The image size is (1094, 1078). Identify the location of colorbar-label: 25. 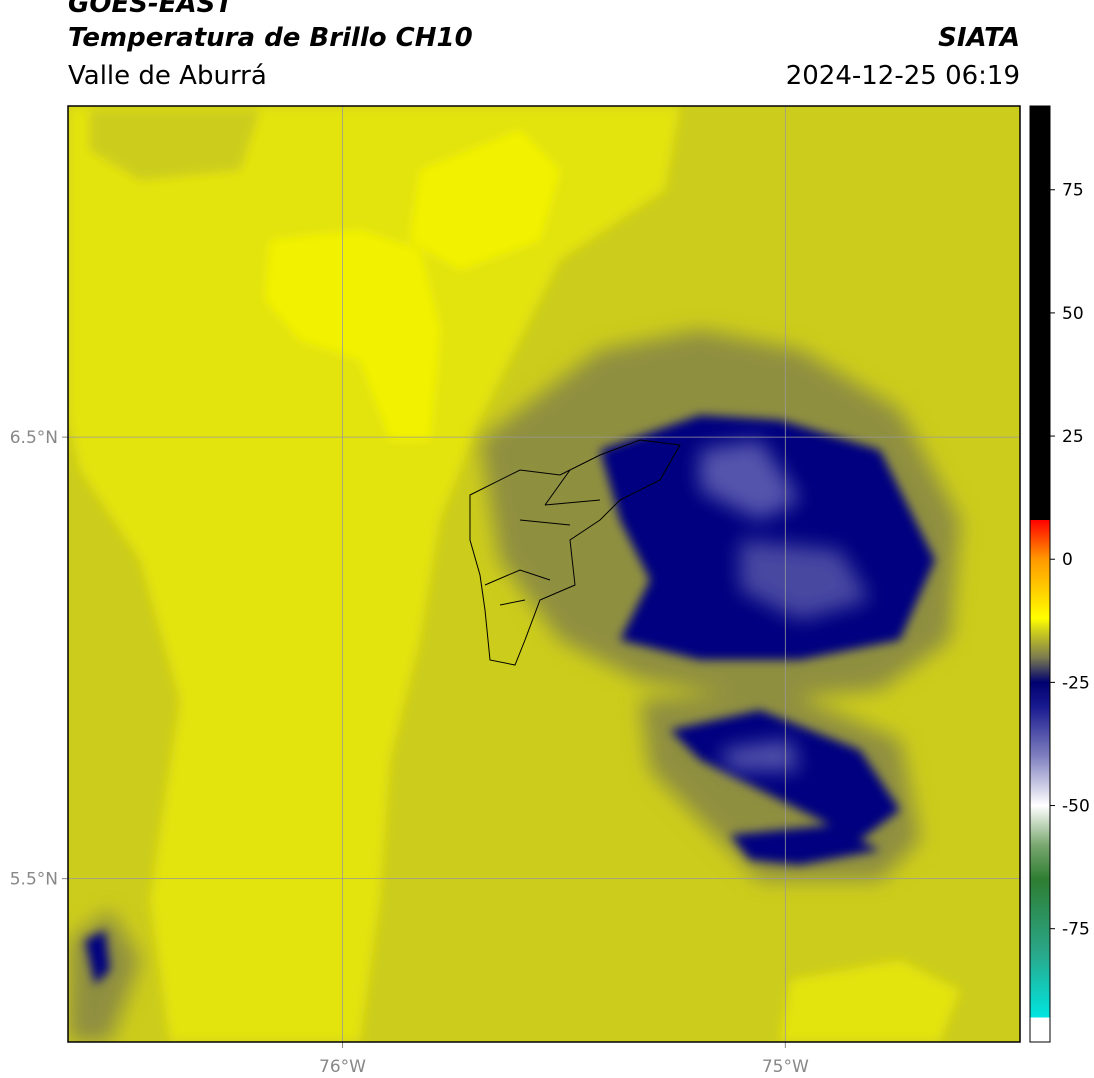
(1073, 437).